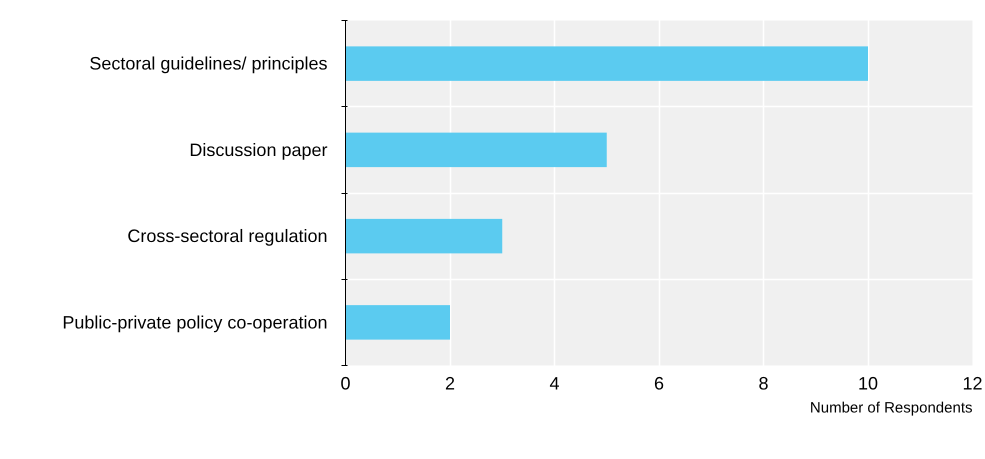 This screenshot has width=985, height=459. I want to click on x-tick-label: 0, so click(345, 384).